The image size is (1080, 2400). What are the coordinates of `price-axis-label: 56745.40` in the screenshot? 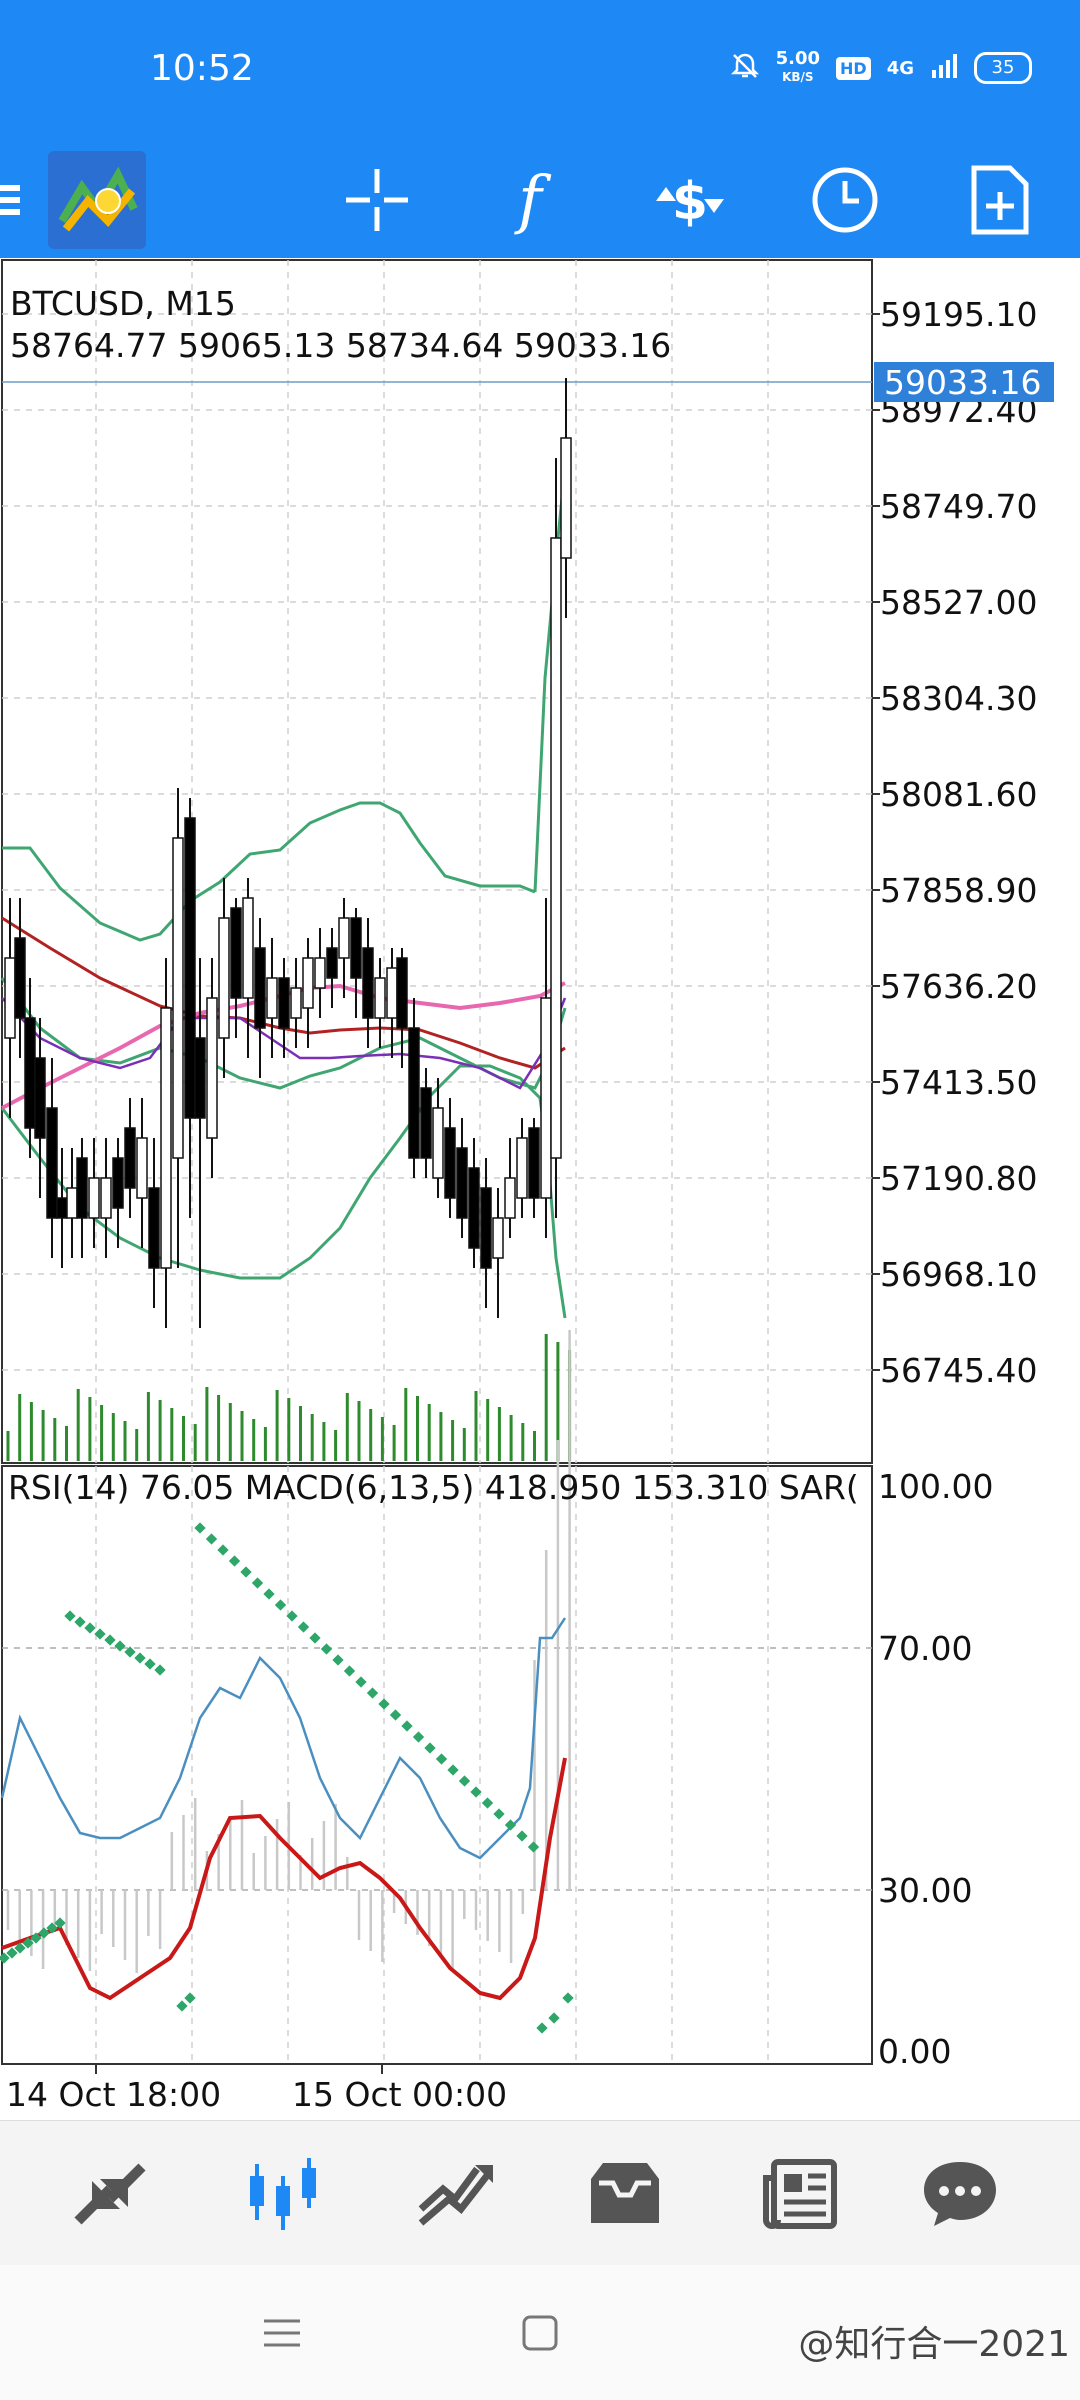 It's located at (958, 1370).